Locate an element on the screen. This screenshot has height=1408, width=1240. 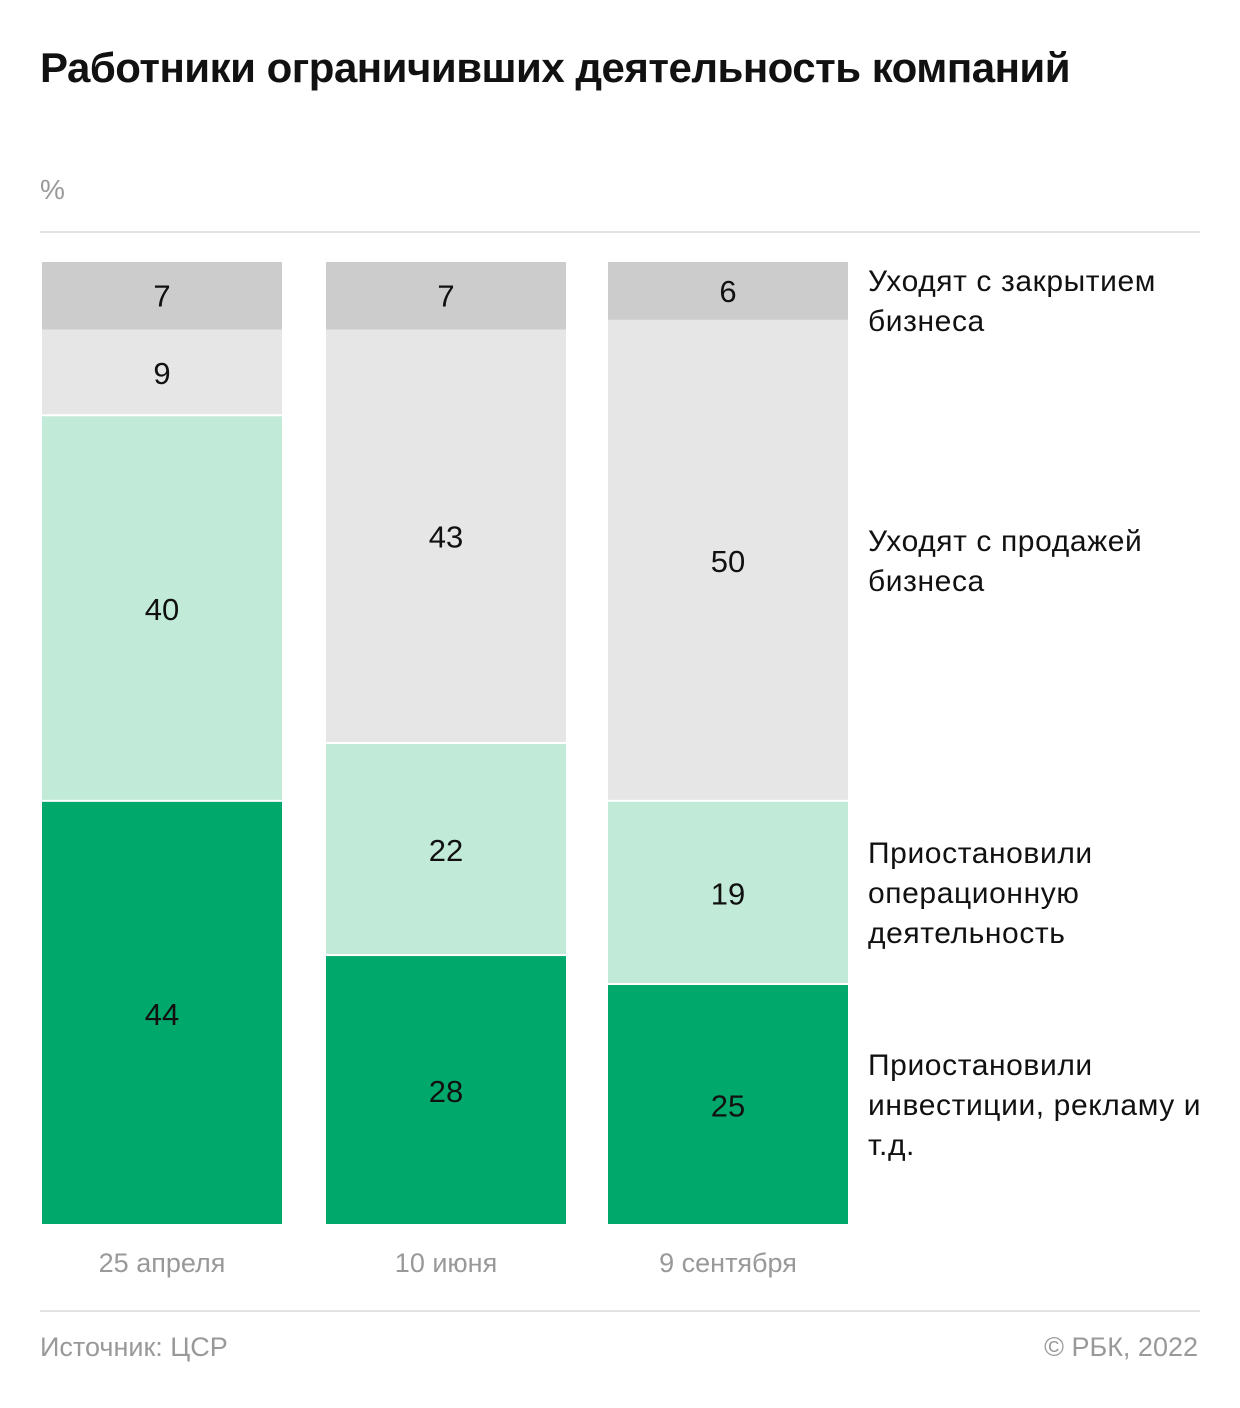
legend-label-operations: Приостановили операционную деятельность is located at coordinates (980, 893).